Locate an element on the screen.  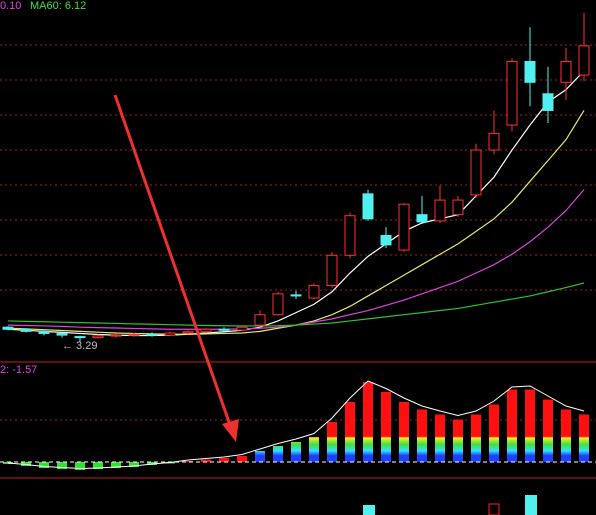
ma60-label: MA60: 6.12 is located at coordinates (58, 6).